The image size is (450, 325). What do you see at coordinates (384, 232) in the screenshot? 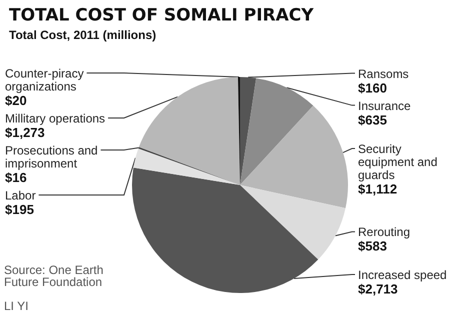
I see `slice-label: Rerouting` at bounding box center [384, 232].